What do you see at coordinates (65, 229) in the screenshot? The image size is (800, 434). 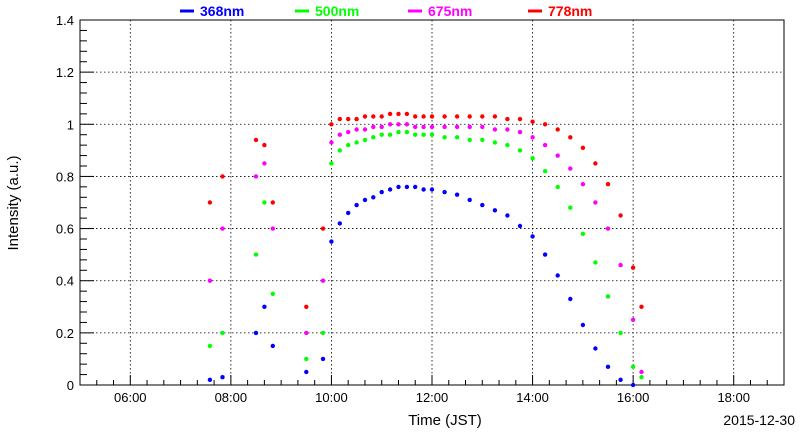 I see `y-tick-label: 0.6` at bounding box center [65, 229].